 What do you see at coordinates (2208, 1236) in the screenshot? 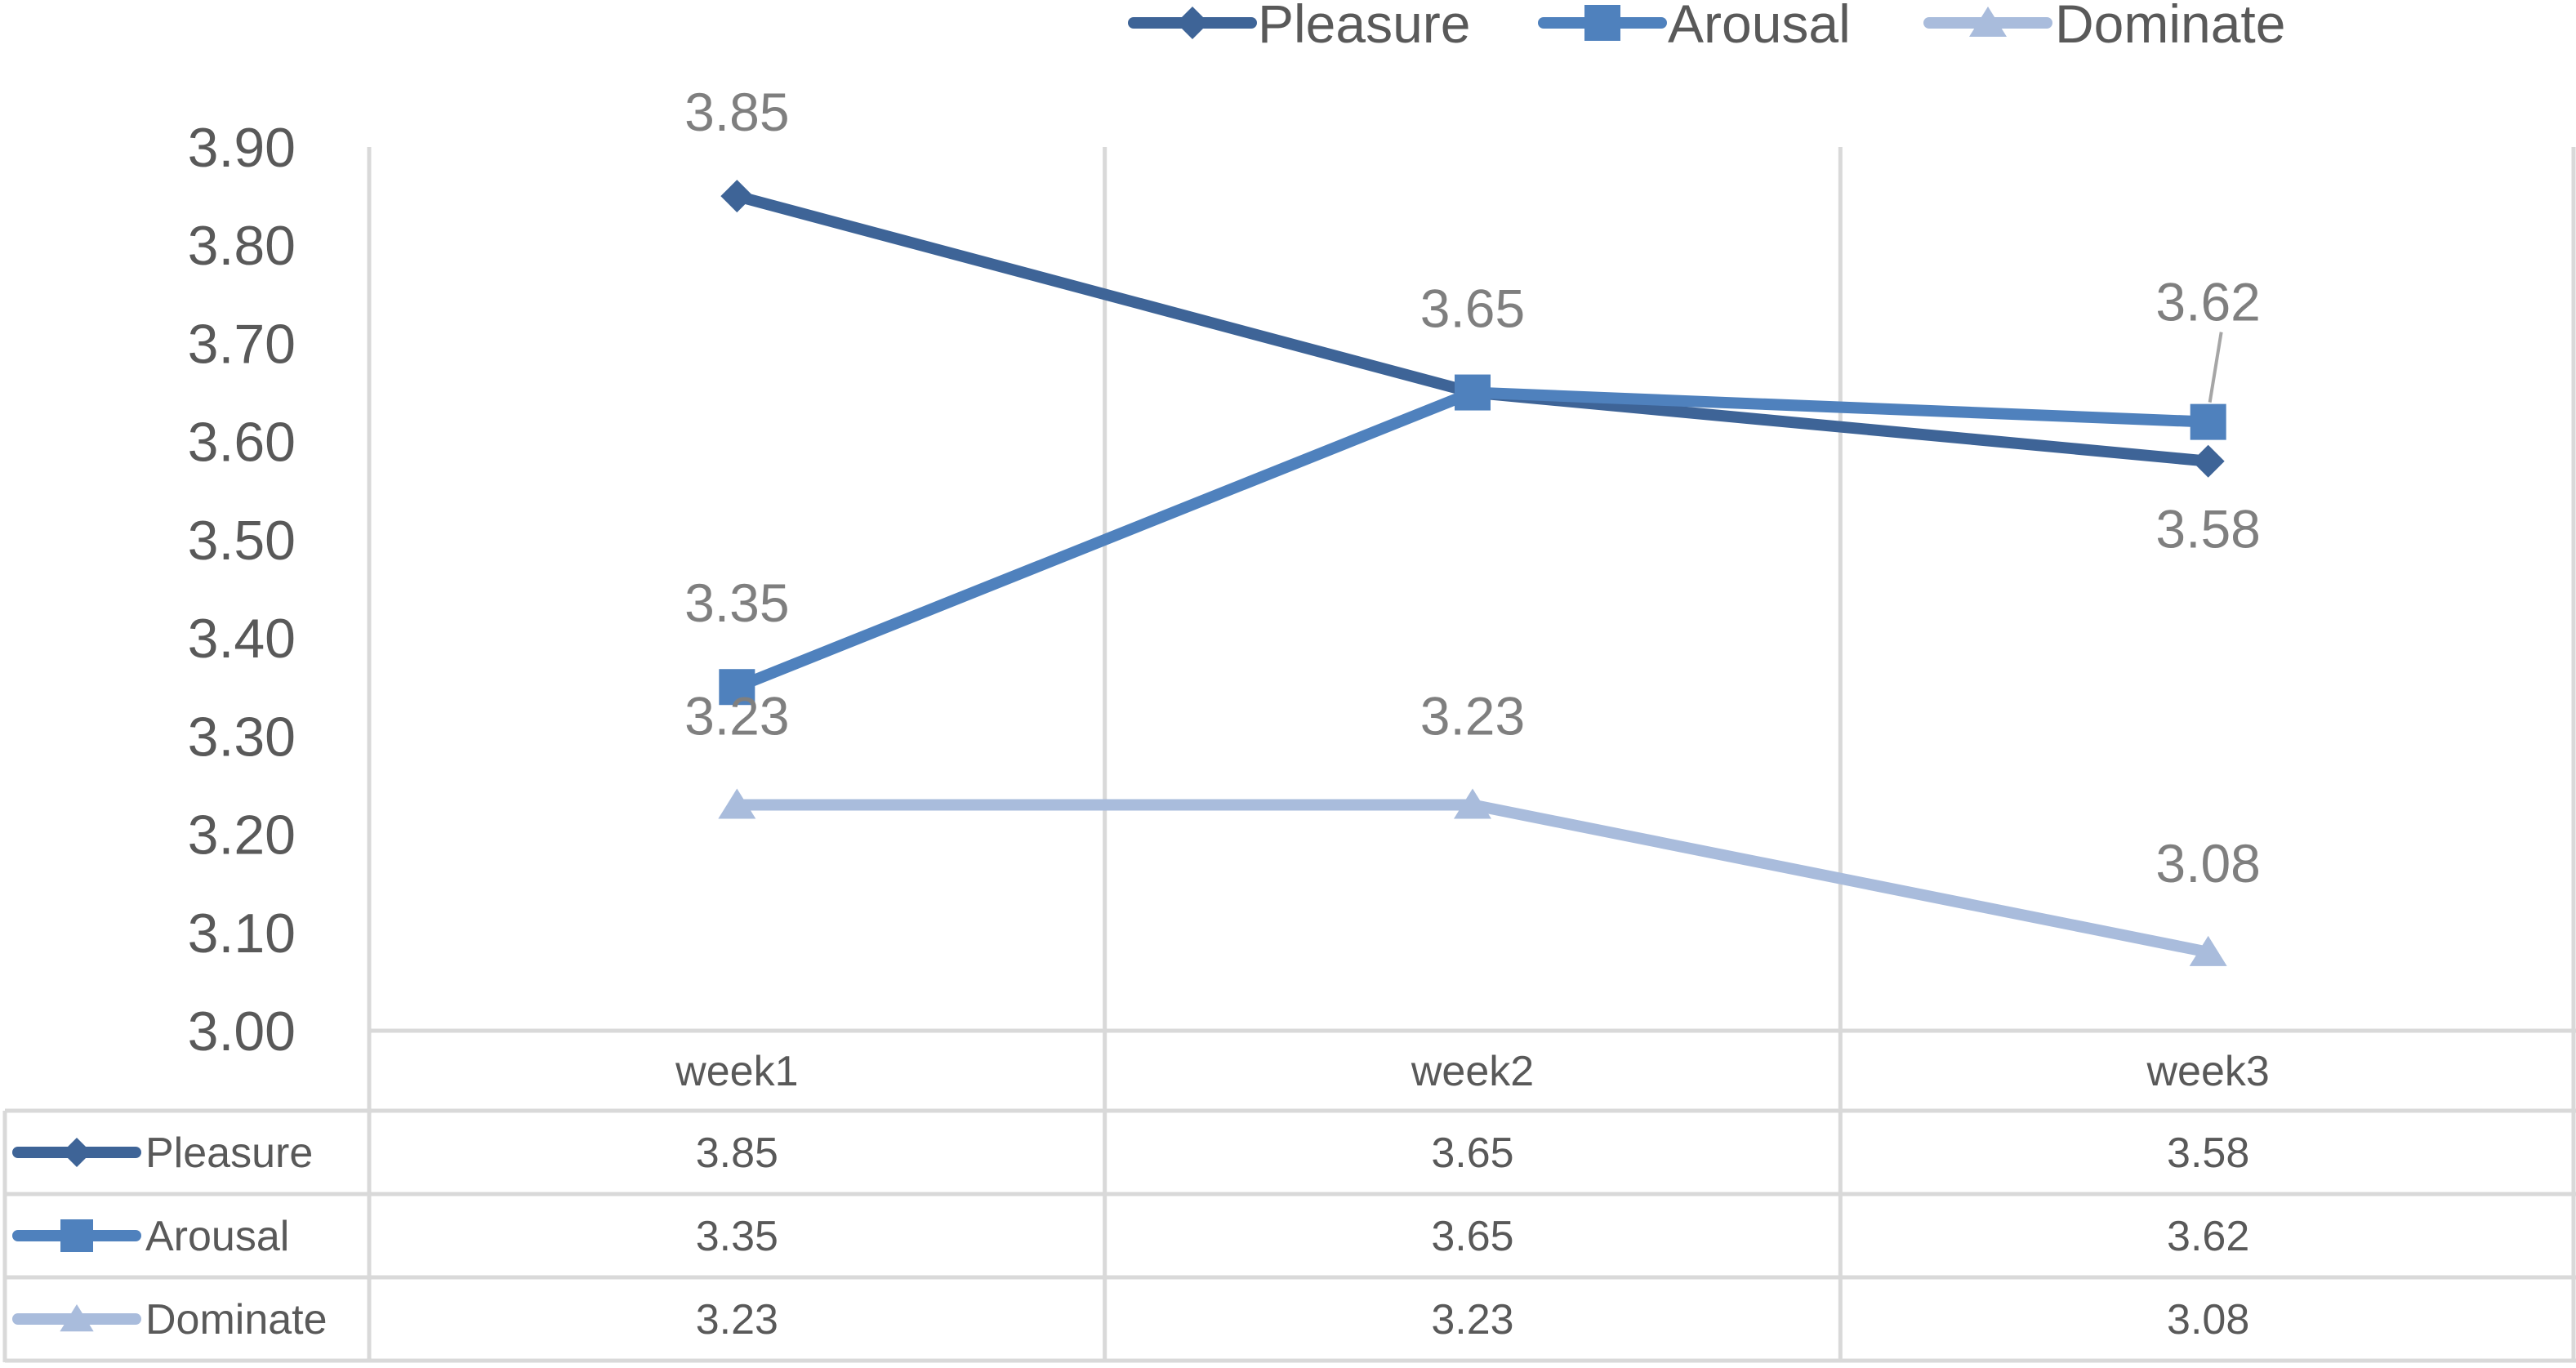
I see `table-cell: 3.62` at bounding box center [2208, 1236].